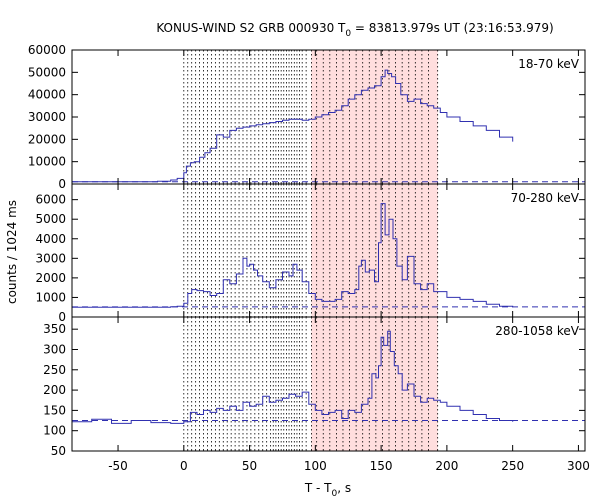 The width and height of the screenshot is (600, 500). I want to click on y-tick-label: 3000, so click(50, 258).